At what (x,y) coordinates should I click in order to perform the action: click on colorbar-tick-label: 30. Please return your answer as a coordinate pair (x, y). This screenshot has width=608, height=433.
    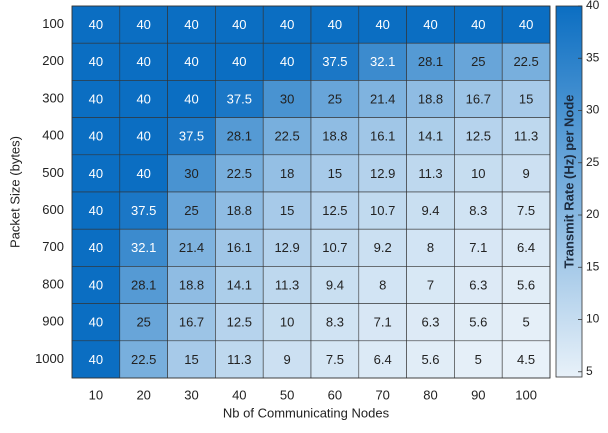
    Looking at the image, I should click on (593, 110).